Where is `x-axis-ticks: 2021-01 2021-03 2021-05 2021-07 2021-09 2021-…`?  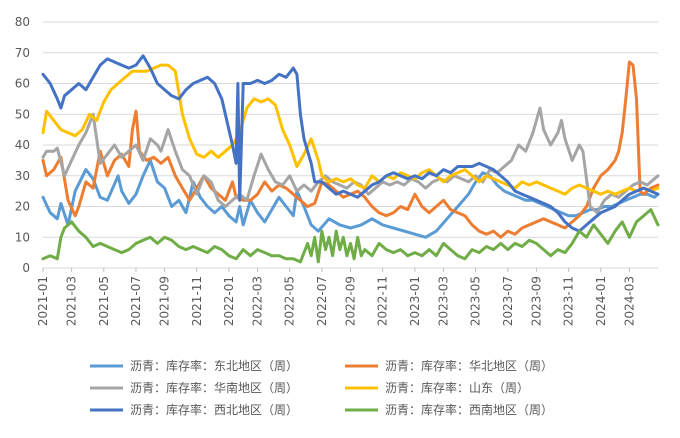 x-axis-ticks: 2021-01 2021-03 2021-05 2021-07 2021-09 2021-… is located at coordinates (336, 297).